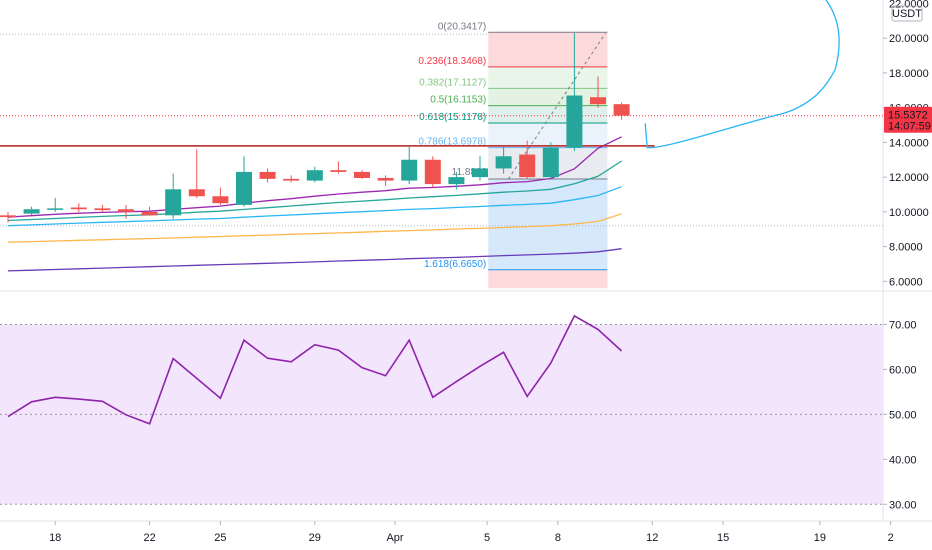 The image size is (932, 550). Describe the element at coordinates (908, 116) in the screenshot. I see `current-price-label: 15.5372` at that location.